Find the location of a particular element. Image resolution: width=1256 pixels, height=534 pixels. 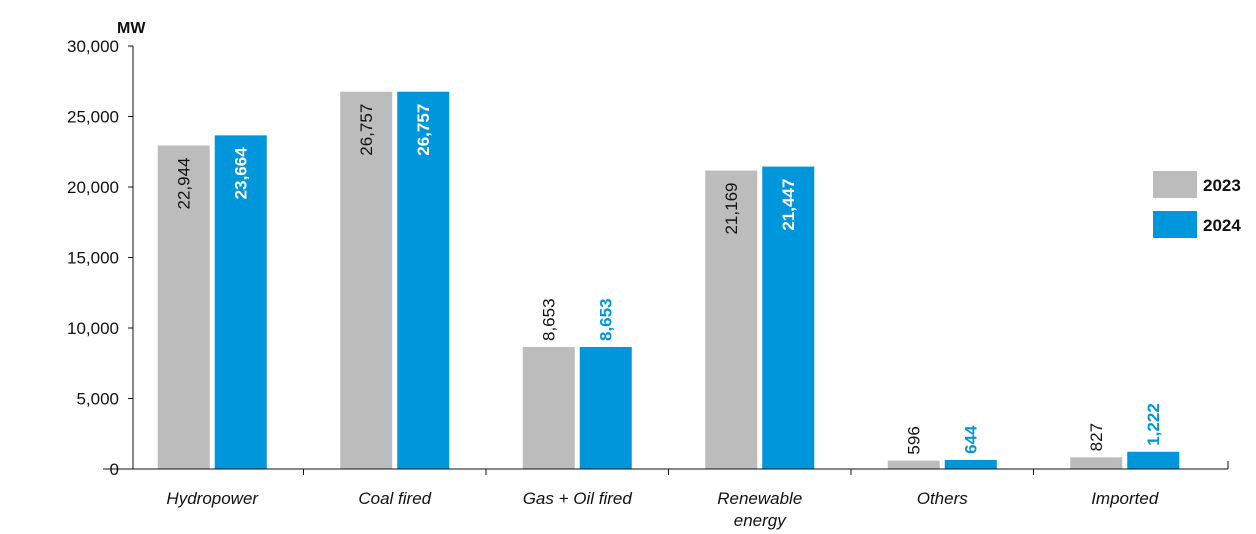

data-label-2023: 8,653 is located at coordinates (549, 319).